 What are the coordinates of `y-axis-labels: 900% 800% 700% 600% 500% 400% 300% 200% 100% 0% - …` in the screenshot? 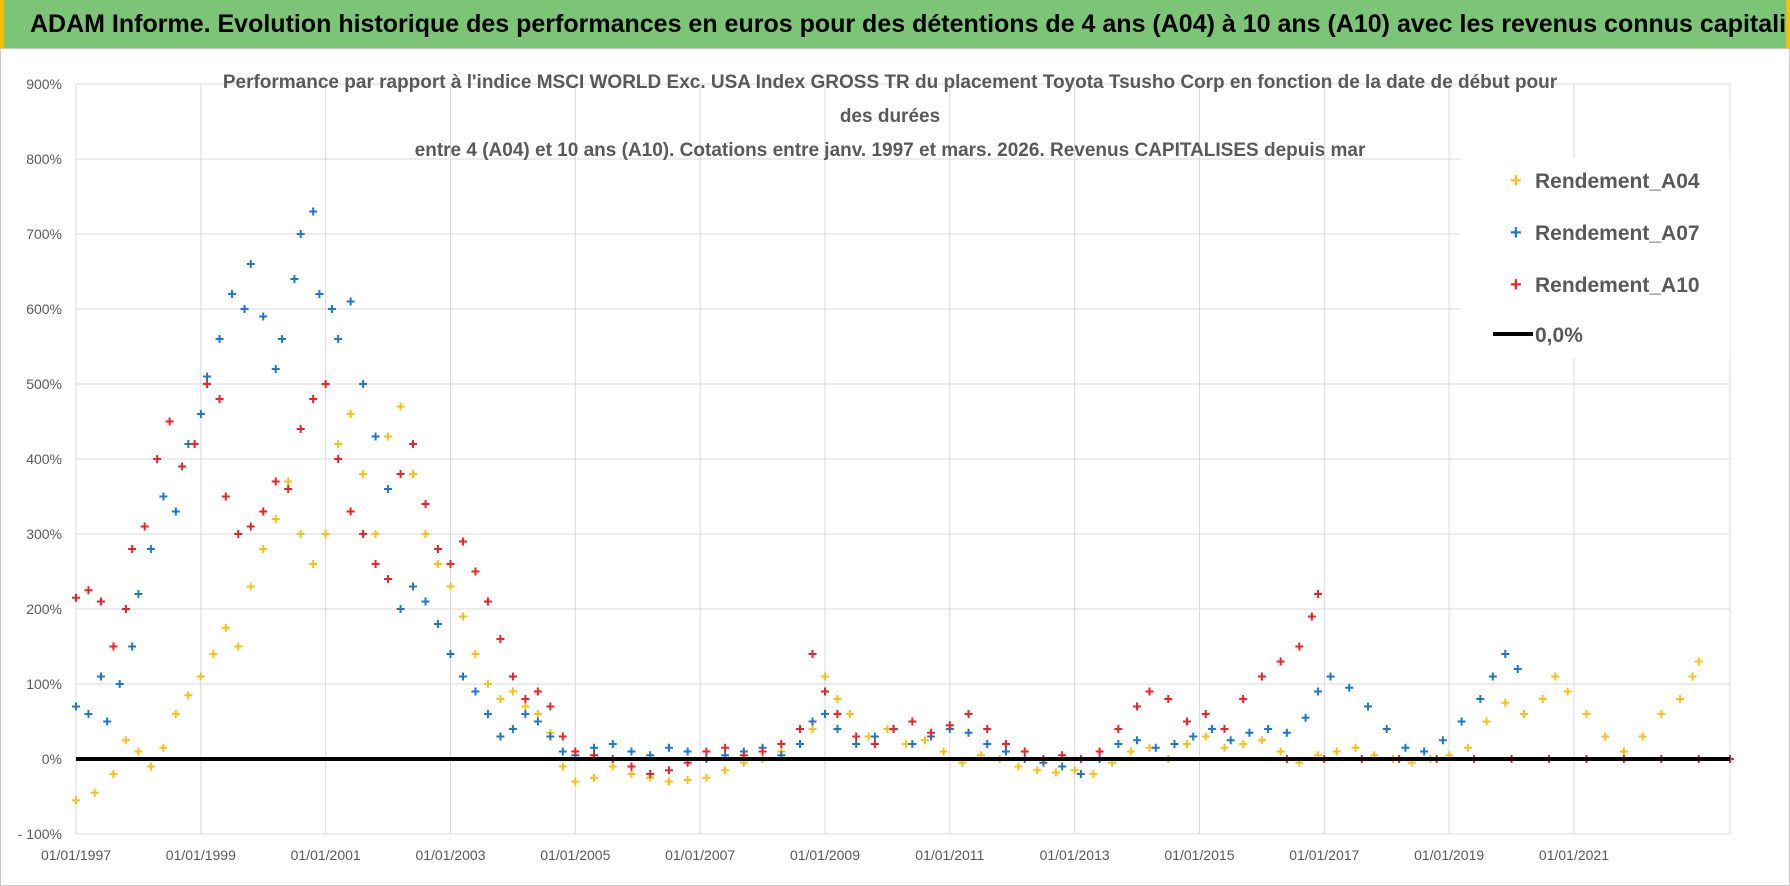 It's located at (40, 459).